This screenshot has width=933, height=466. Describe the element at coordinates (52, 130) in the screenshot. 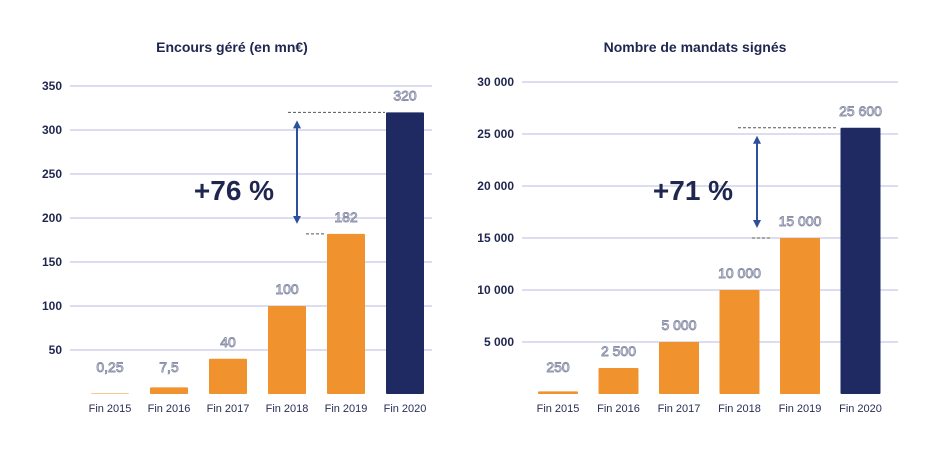

I see `chart-1-y-tick-label: 300` at that location.